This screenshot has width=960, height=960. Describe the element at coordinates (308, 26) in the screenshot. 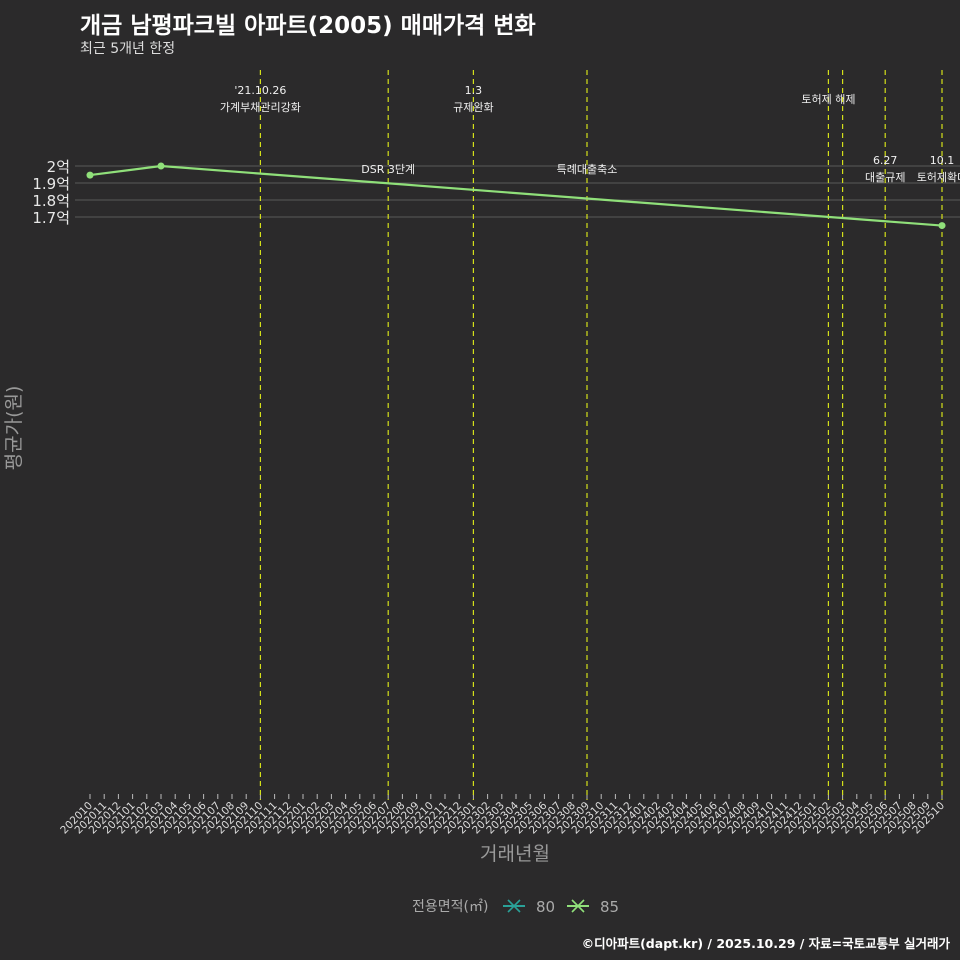

I see `chart-title: 개금 남평파크빌 아파트(2005) 매매가격 변화` at that location.